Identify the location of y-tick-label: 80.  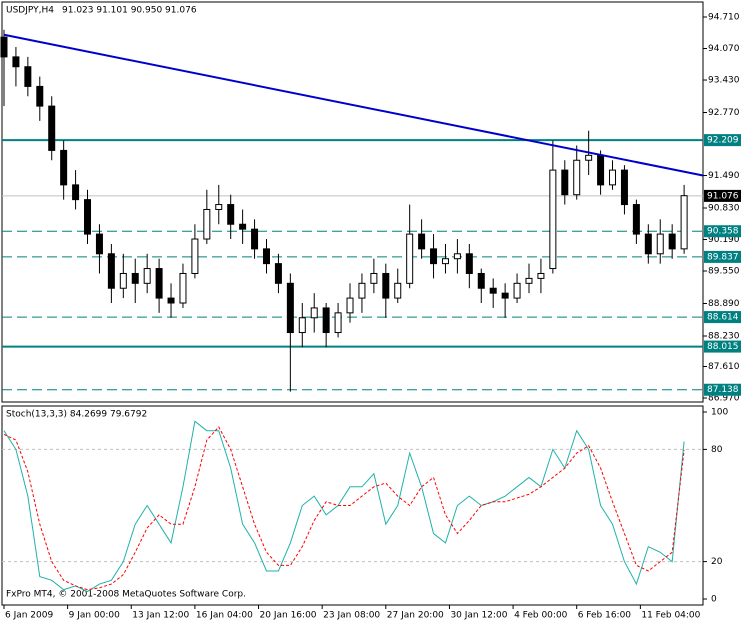
(717, 450).